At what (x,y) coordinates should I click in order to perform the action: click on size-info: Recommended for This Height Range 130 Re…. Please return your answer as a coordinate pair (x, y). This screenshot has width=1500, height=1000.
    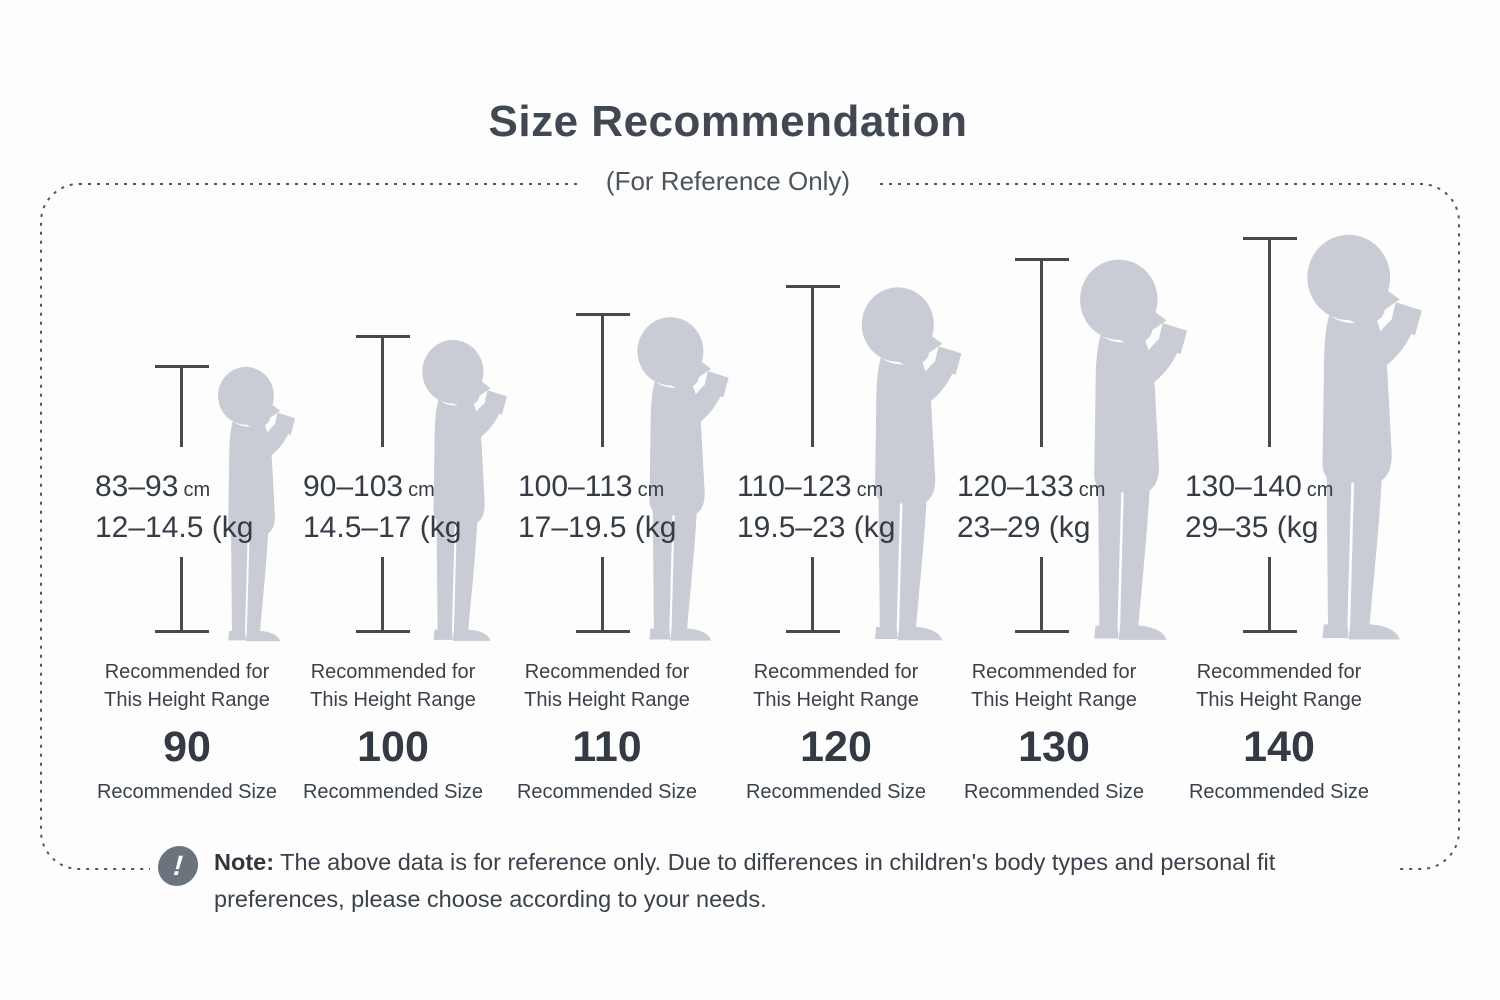
    Looking at the image, I should click on (1054, 731).